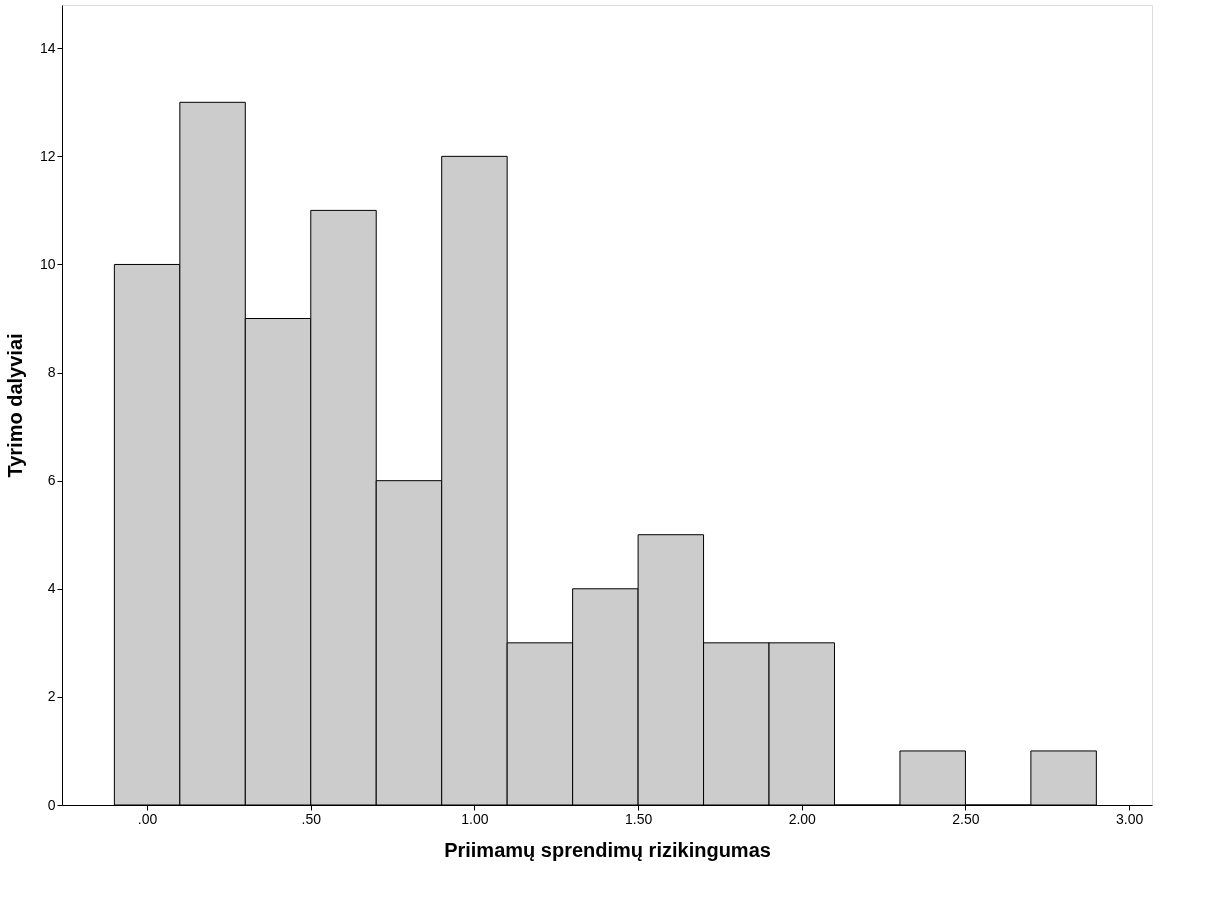 The image size is (1227, 924). Describe the element at coordinates (638, 818) in the screenshot. I see `x-tick-label: 1.50` at that location.